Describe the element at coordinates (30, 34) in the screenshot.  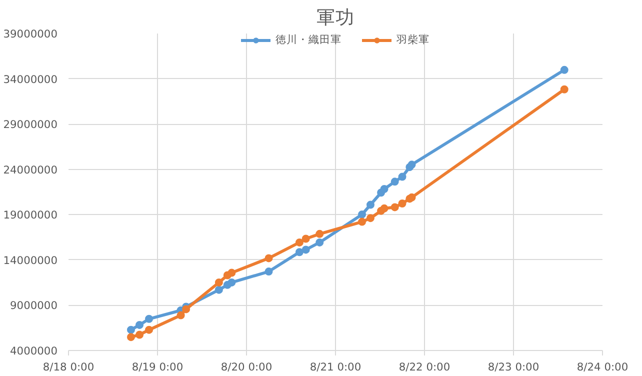
I see `y-tick-label: 39000000` at that location.